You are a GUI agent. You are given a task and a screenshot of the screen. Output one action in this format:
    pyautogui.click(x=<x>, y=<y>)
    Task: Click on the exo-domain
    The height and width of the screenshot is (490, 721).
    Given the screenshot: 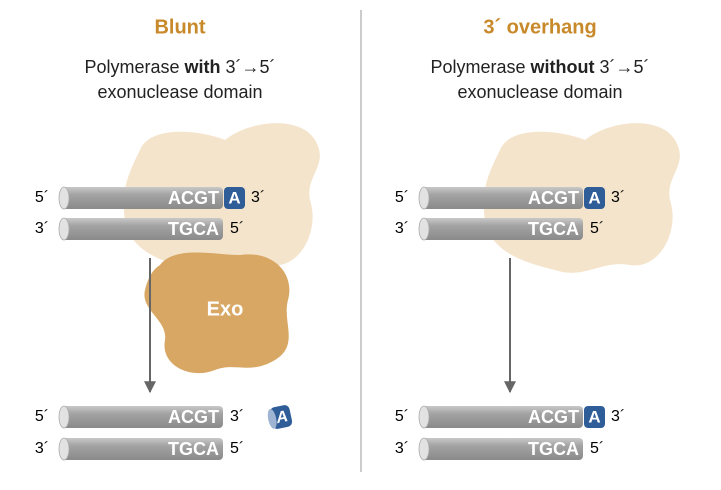 What is the action you would take?
    pyautogui.click(x=217, y=313)
    